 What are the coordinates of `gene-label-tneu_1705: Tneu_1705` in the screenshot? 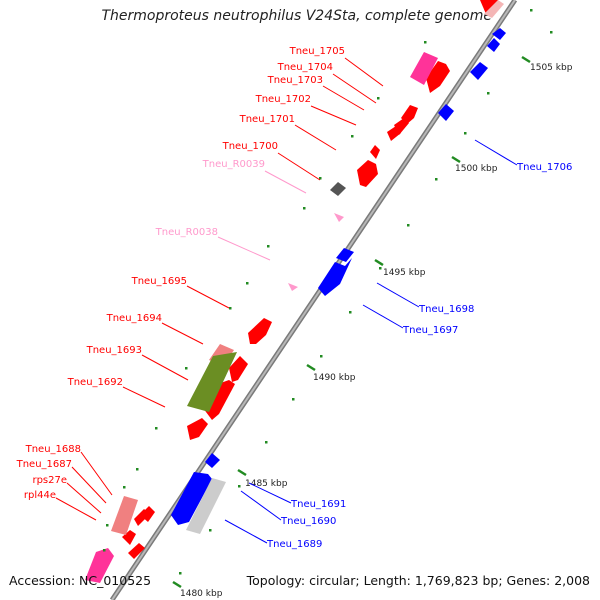 It's located at (317, 51).